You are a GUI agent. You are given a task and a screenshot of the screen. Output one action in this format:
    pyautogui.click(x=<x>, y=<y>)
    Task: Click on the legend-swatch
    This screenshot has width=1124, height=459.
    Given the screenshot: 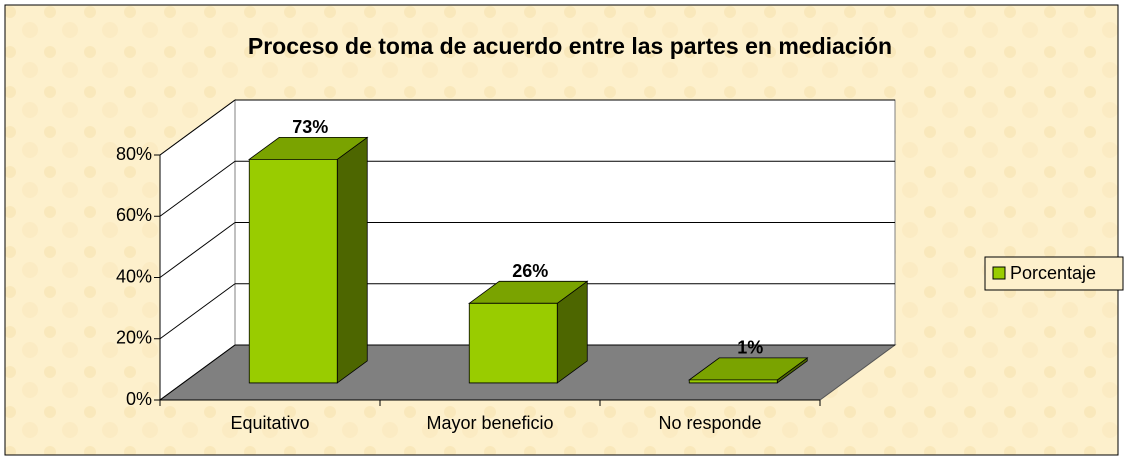 What is the action you would take?
    pyautogui.click(x=999, y=273)
    